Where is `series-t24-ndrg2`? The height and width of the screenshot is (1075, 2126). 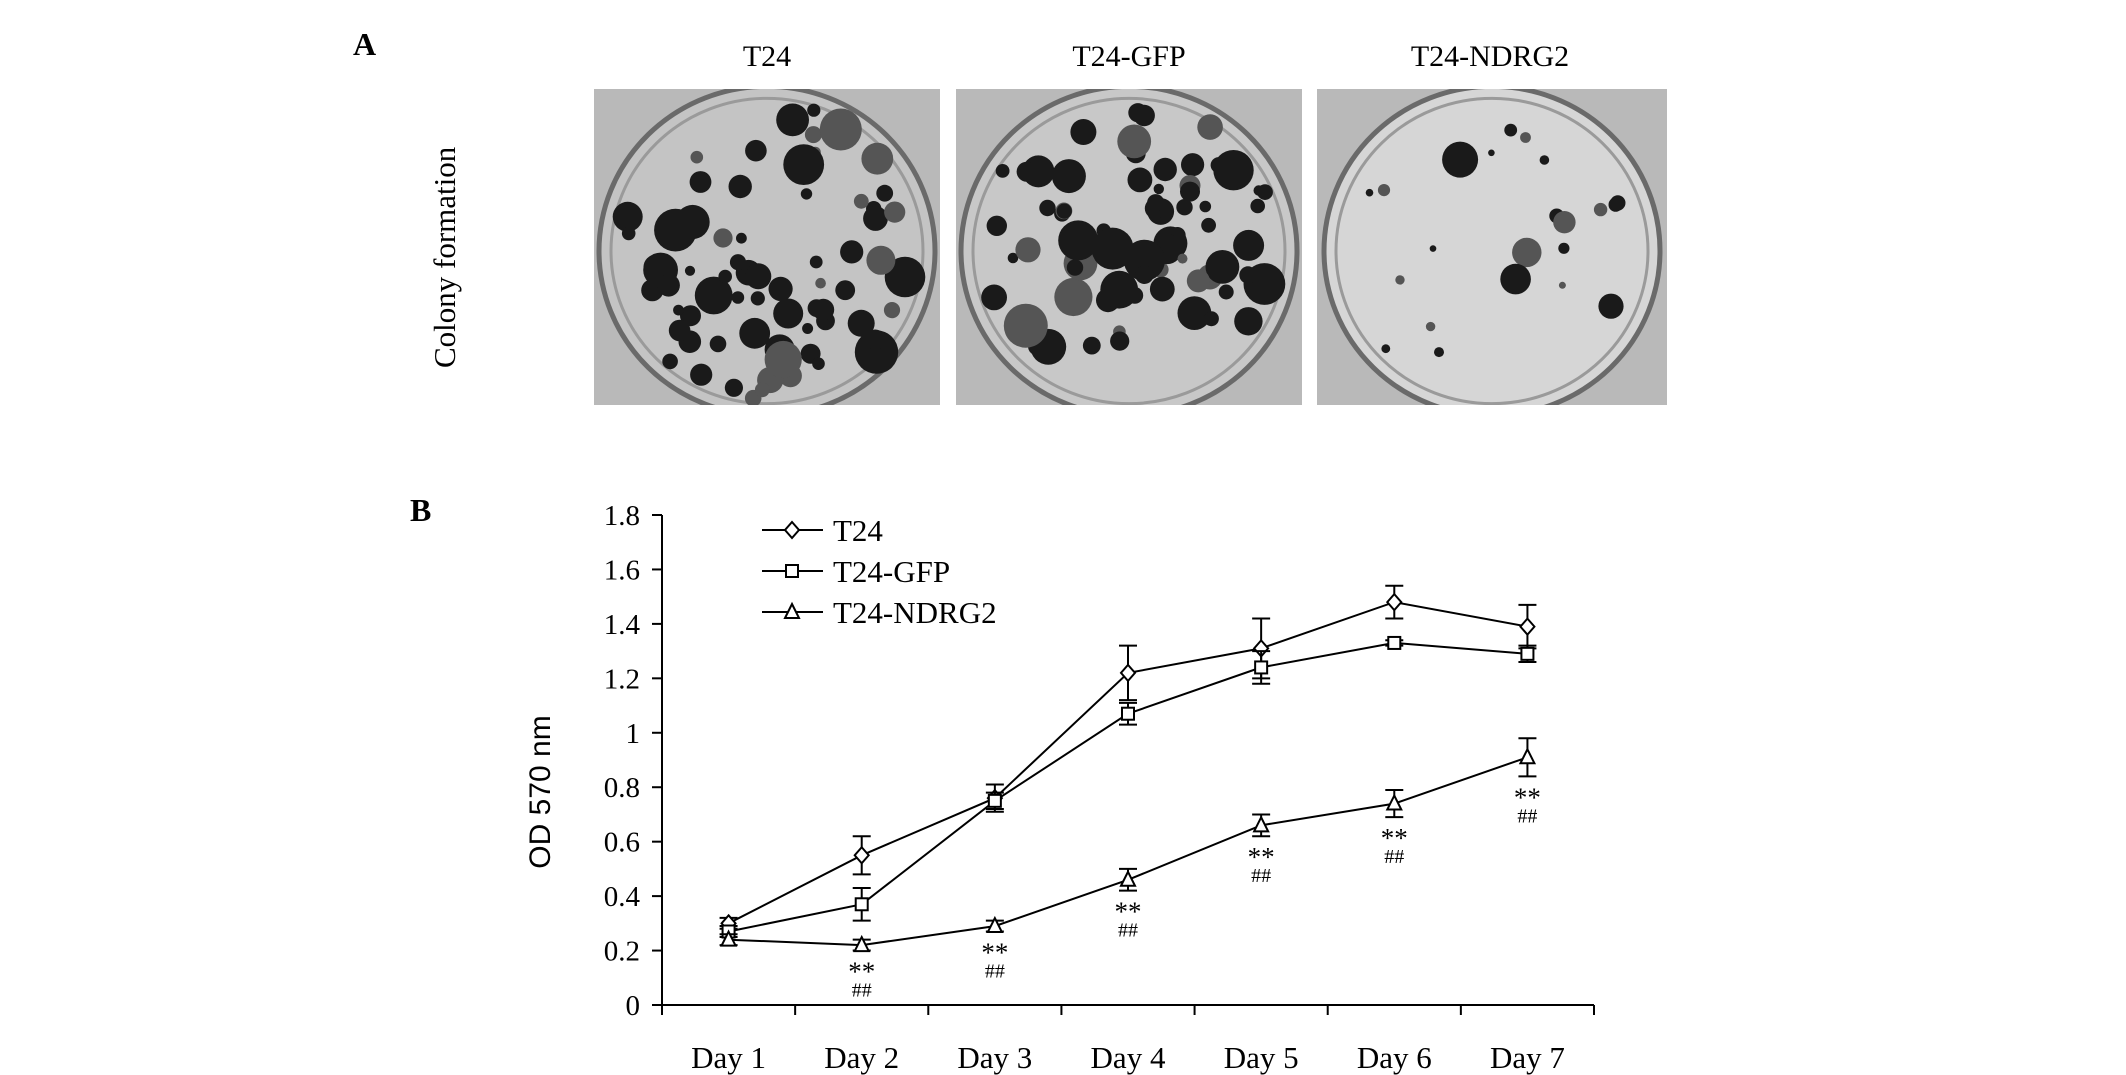 series-t24-ndrg2 is located at coordinates (1128, 845).